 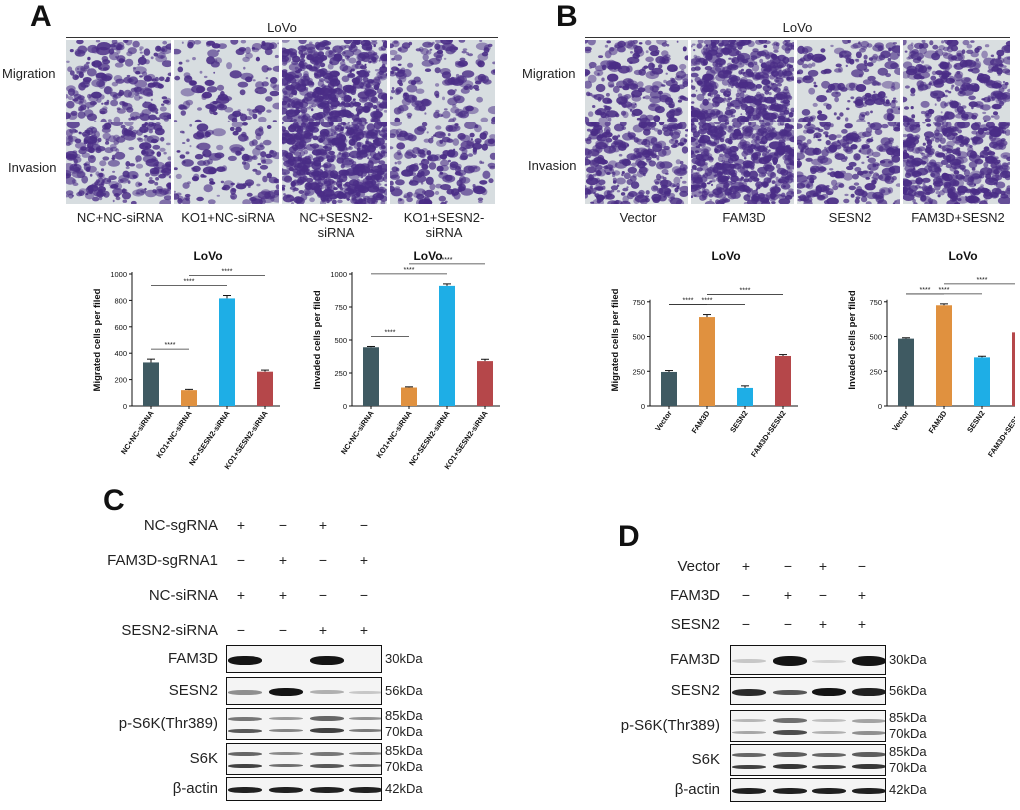 I want to click on panel-d-kda-label: 42kDa, so click(x=908, y=789).